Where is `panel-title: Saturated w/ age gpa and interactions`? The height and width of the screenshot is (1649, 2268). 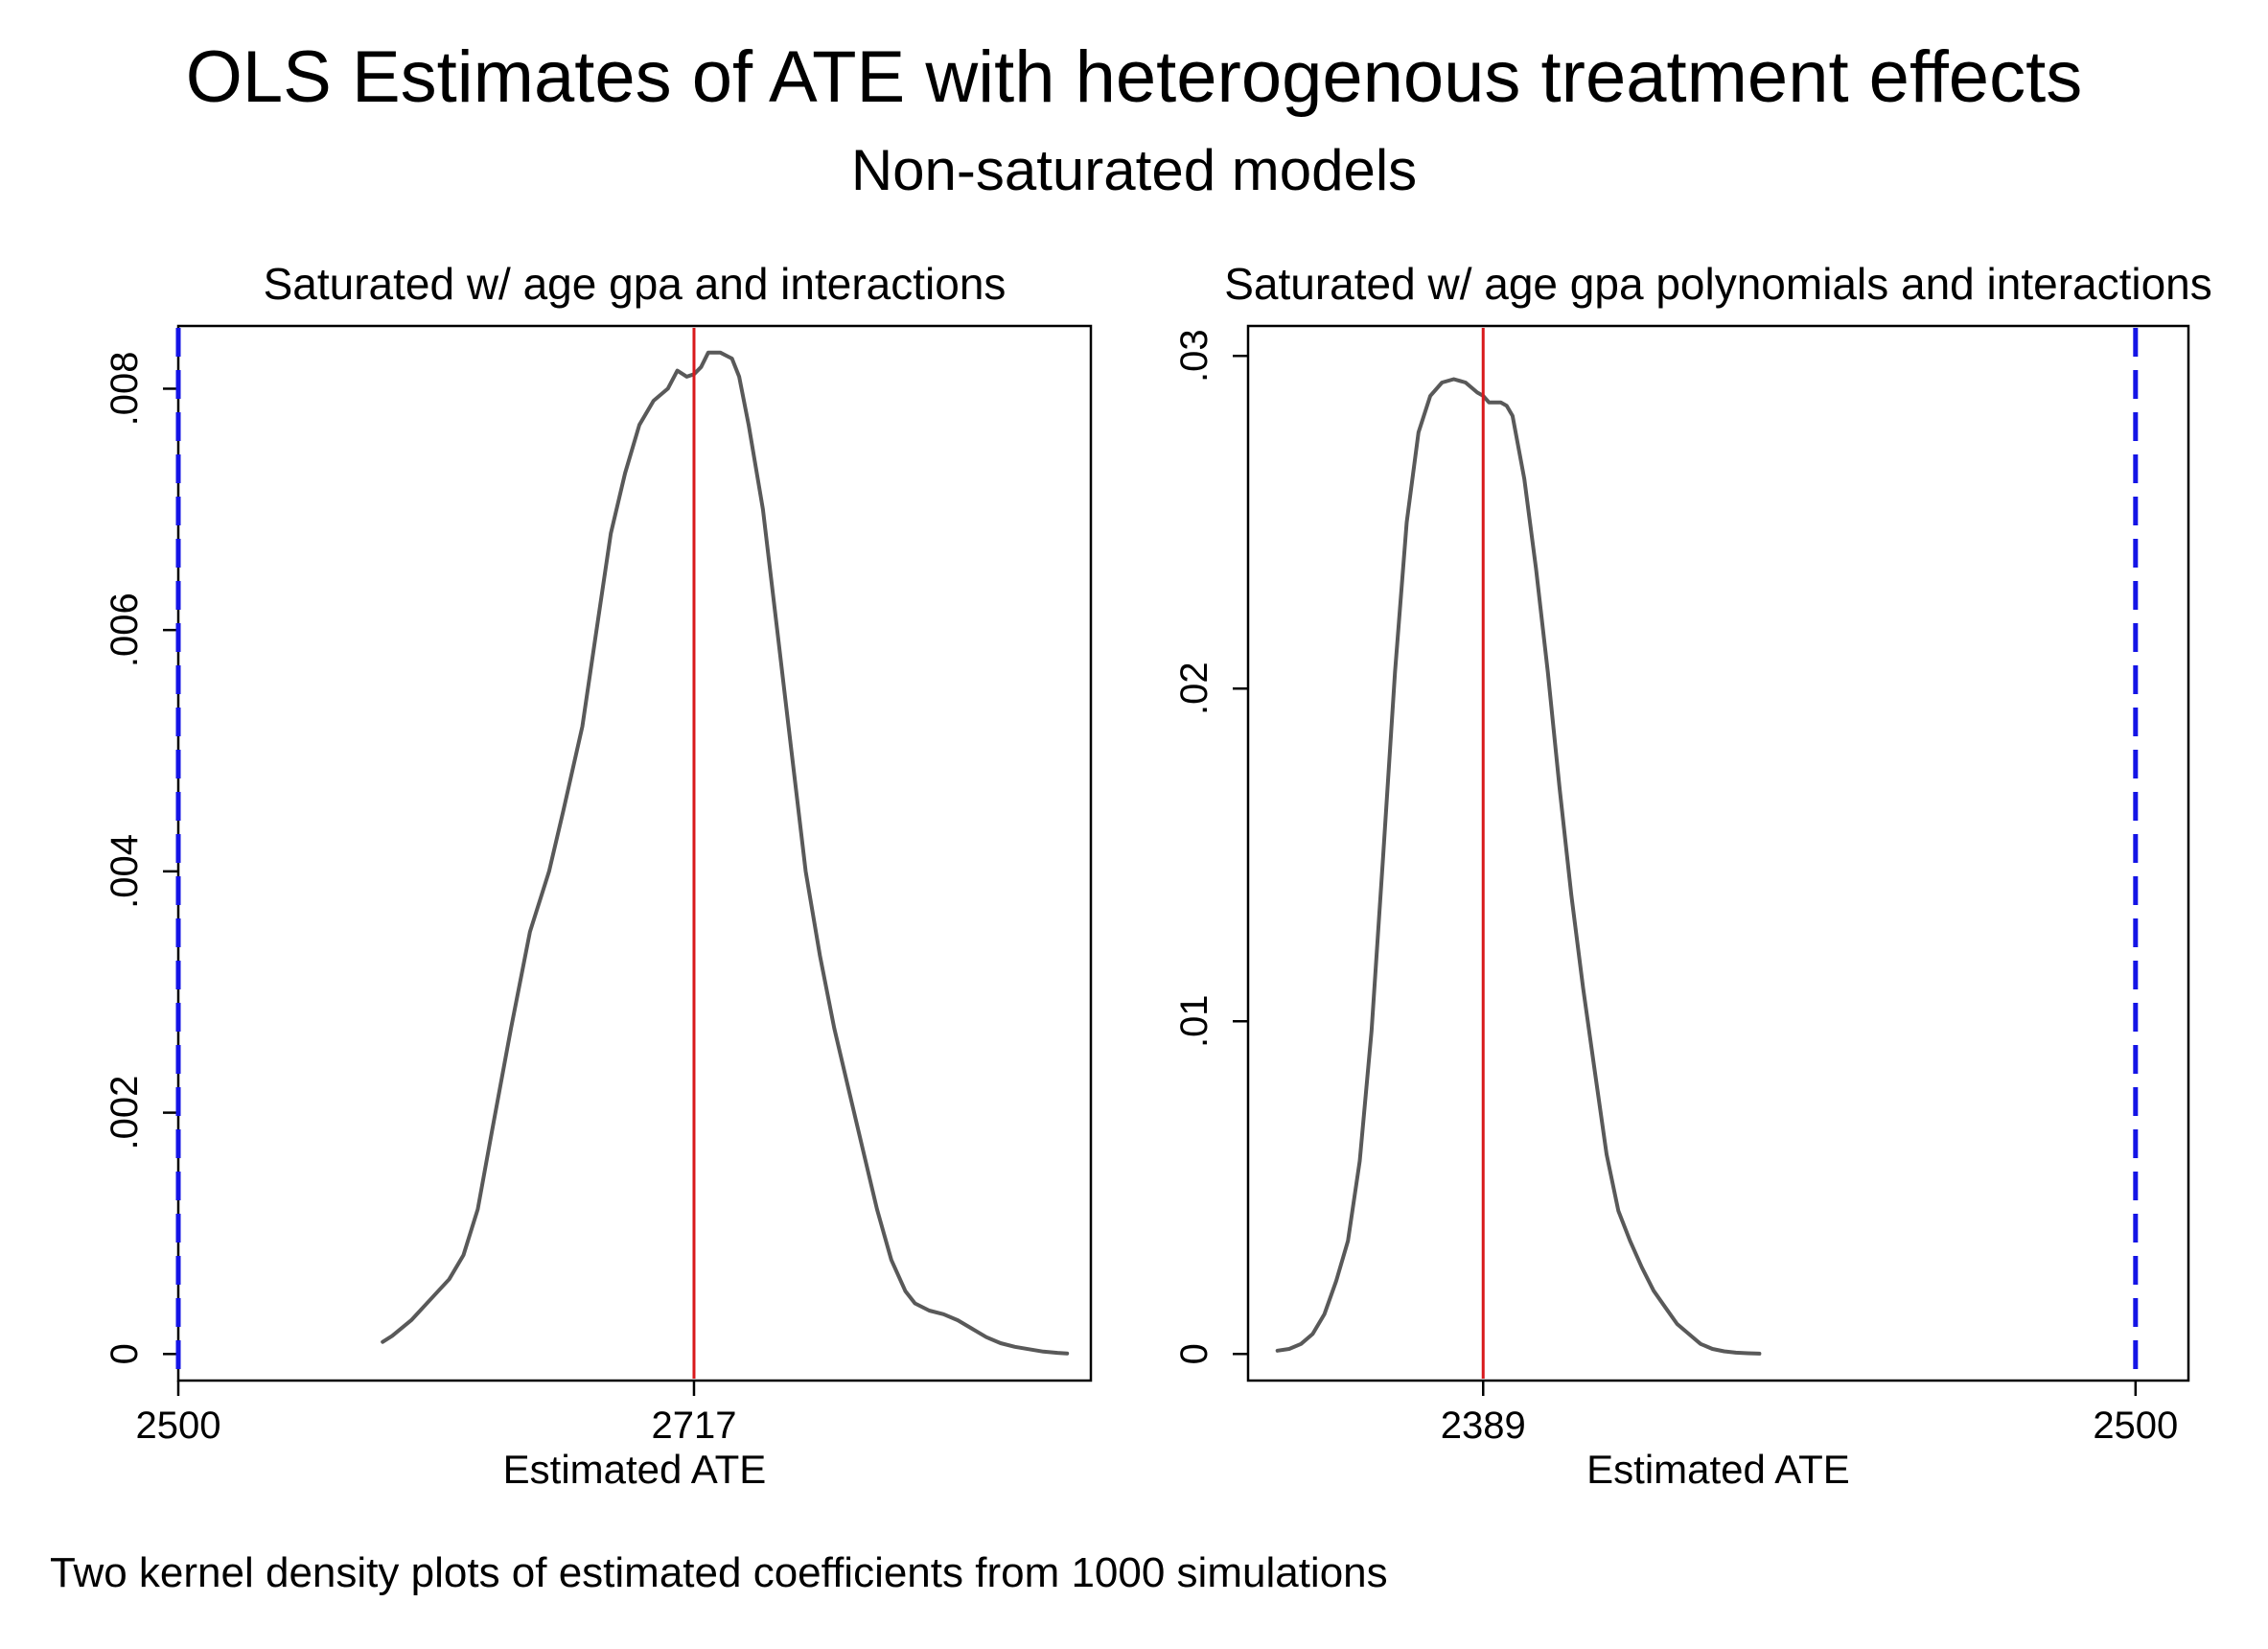 panel-title: Saturated w/ age gpa and interactions is located at coordinates (635, 284).